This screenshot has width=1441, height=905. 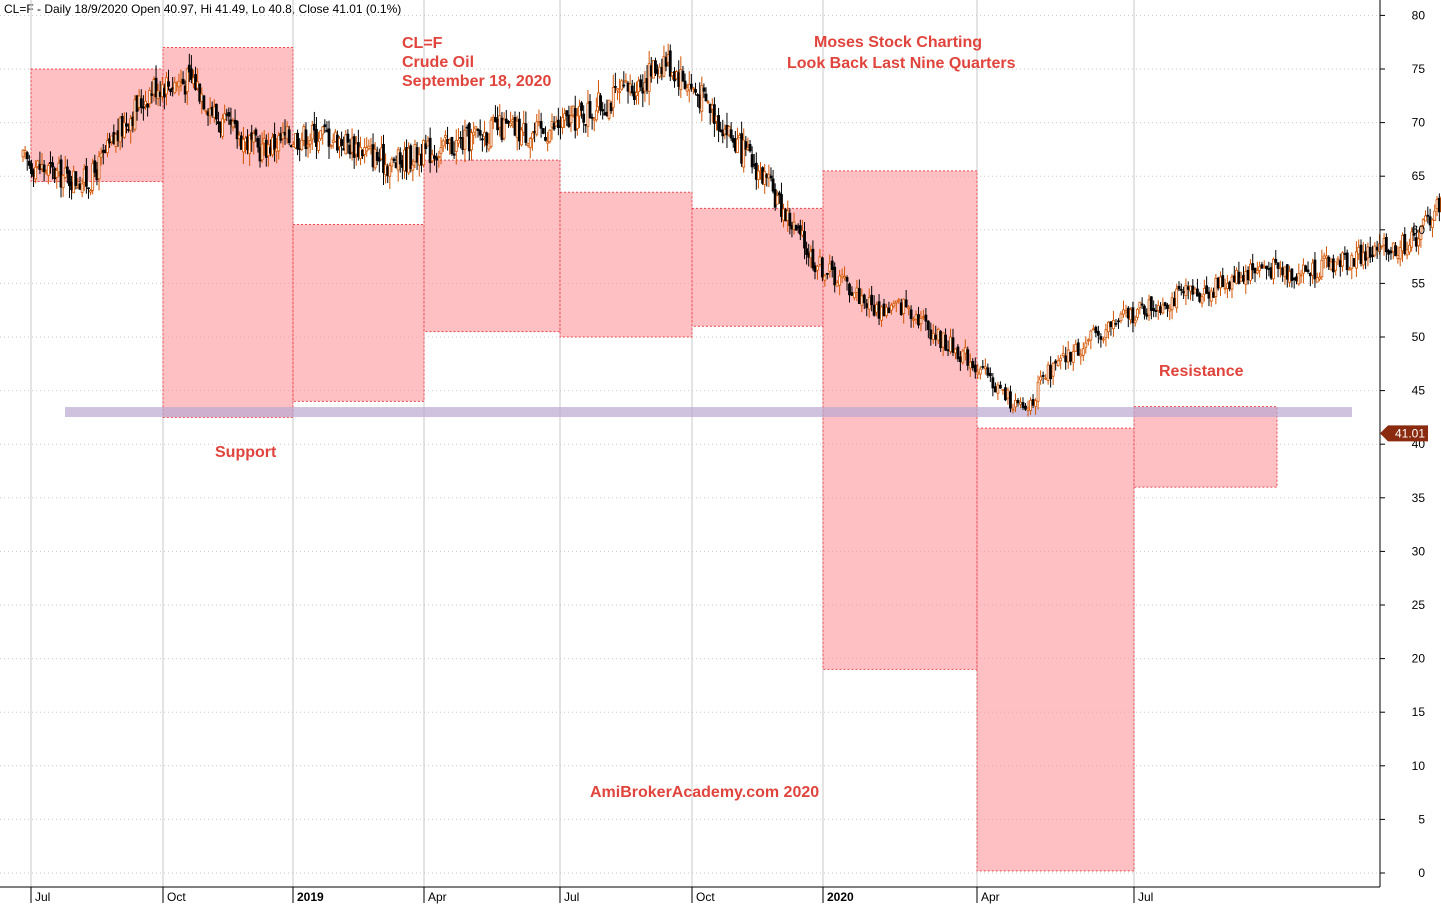 I want to click on watermark: AmiBrokerAcademy.com 2020, so click(x=705, y=792).